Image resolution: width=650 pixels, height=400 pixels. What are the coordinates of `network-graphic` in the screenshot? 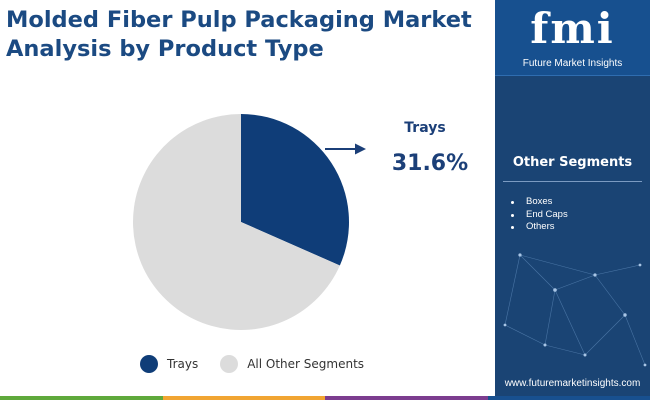 It's located at (575, 310).